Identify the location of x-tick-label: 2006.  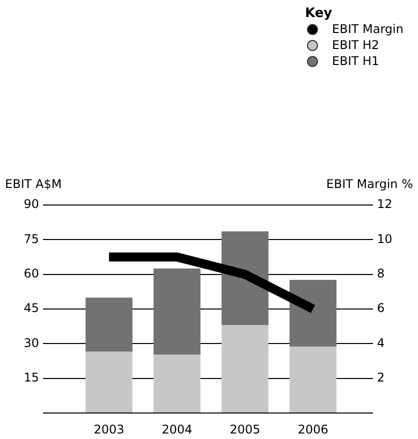
(313, 429).